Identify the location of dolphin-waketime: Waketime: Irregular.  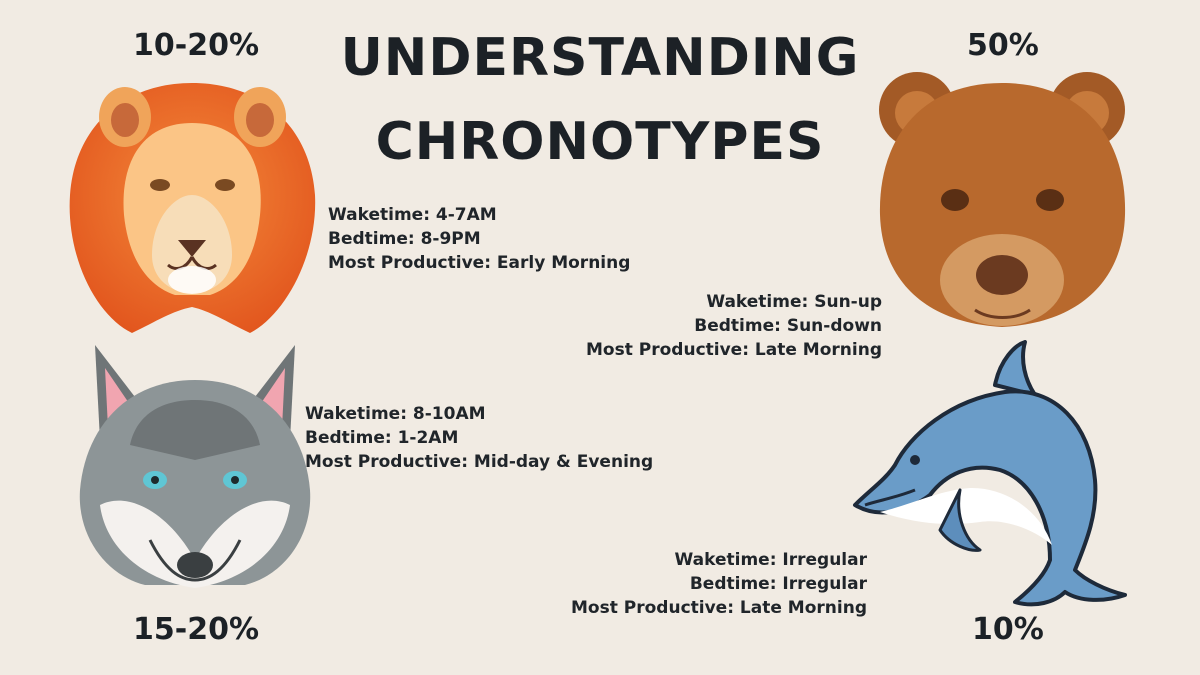
(771, 560).